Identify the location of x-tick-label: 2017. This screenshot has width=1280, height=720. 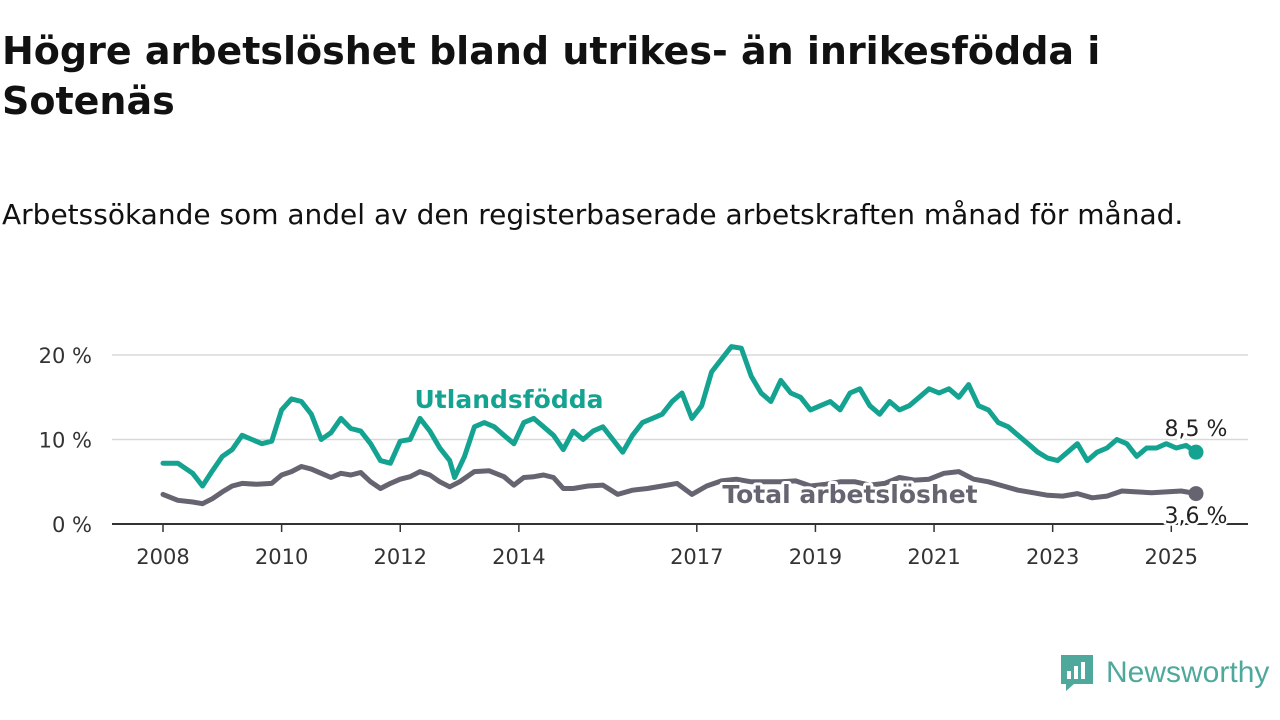
(696, 557).